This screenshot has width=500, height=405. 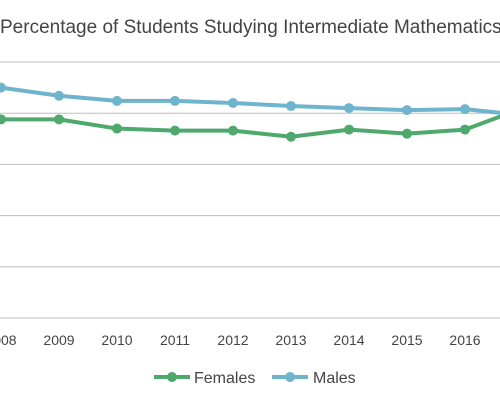 I want to click on series-lines, so click(x=250, y=112).